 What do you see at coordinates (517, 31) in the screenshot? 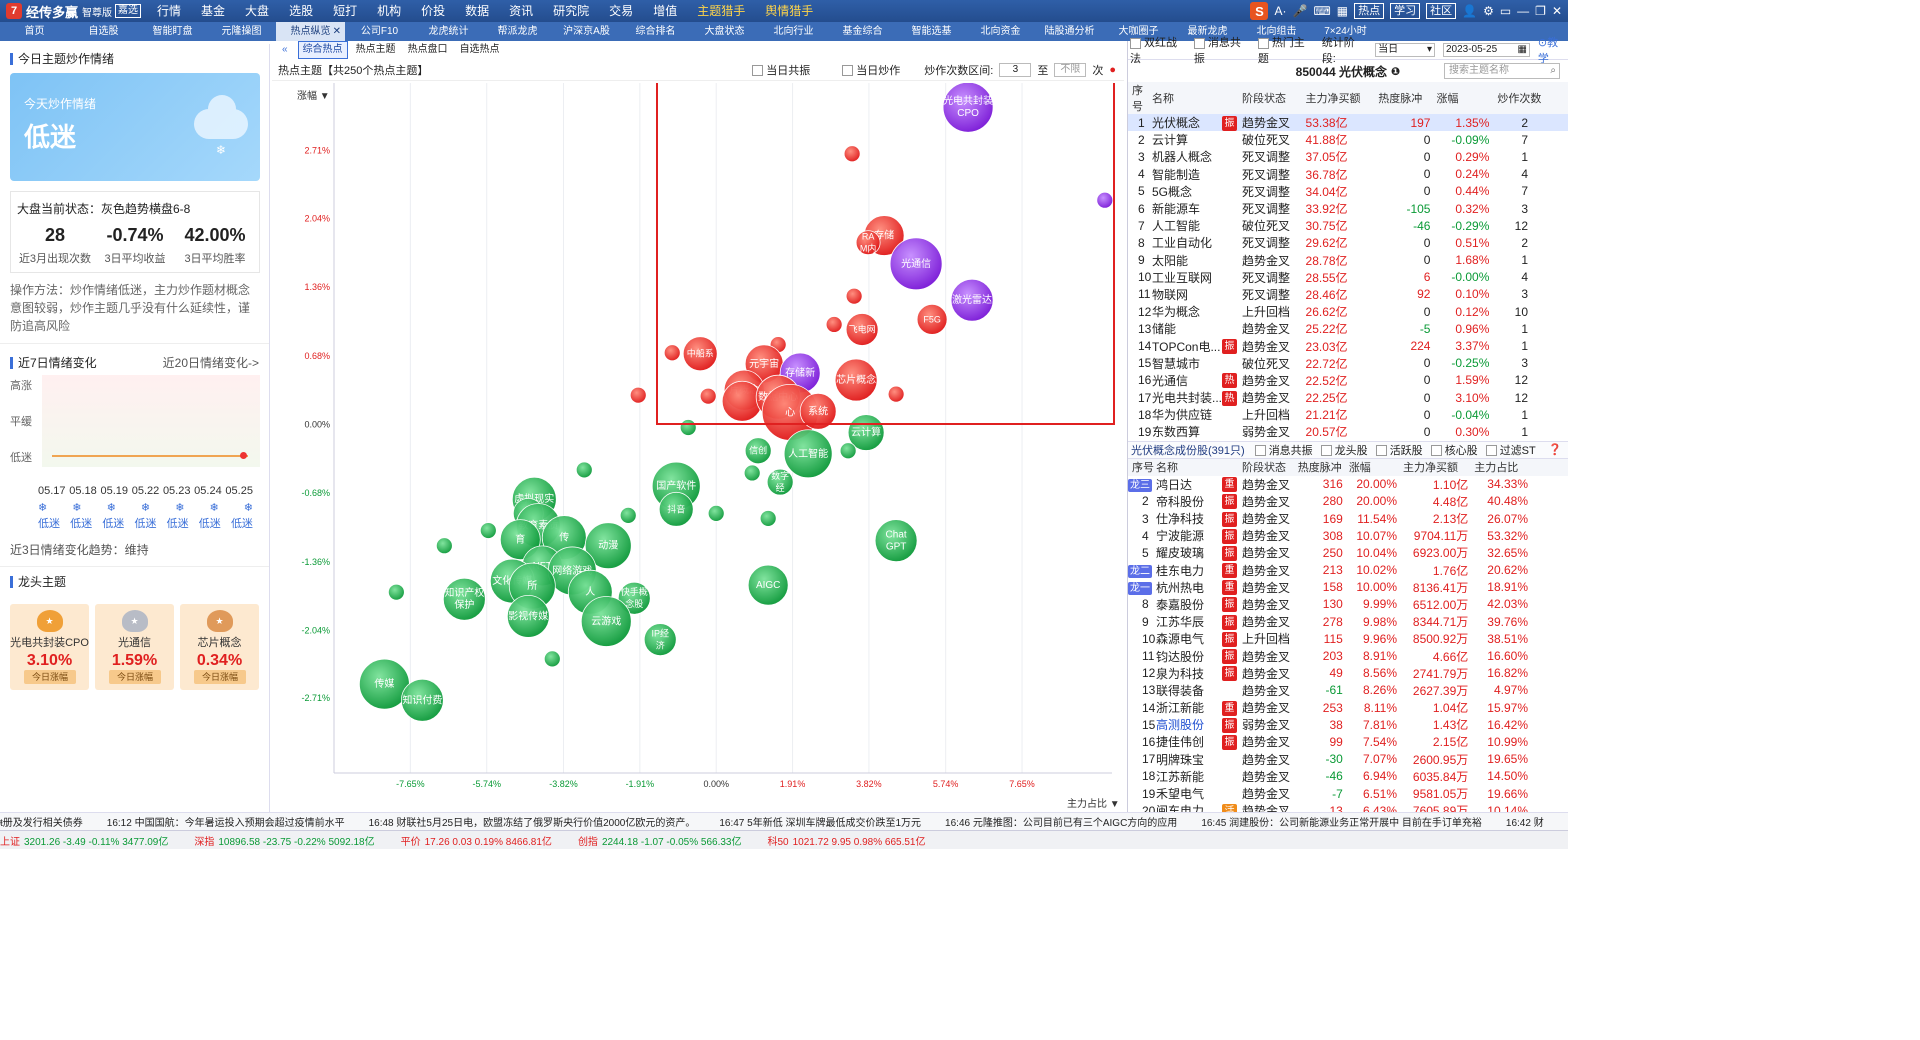
I see `tab-7: 帮派龙虎` at bounding box center [517, 31].